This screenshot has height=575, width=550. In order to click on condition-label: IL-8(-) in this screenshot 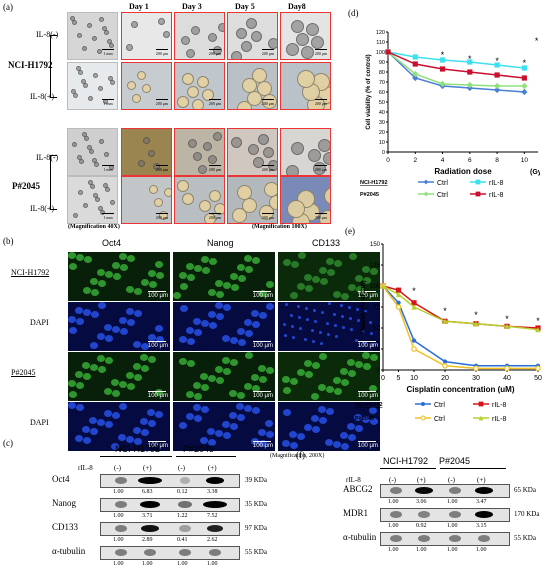, I will do `click(47, 157)`.